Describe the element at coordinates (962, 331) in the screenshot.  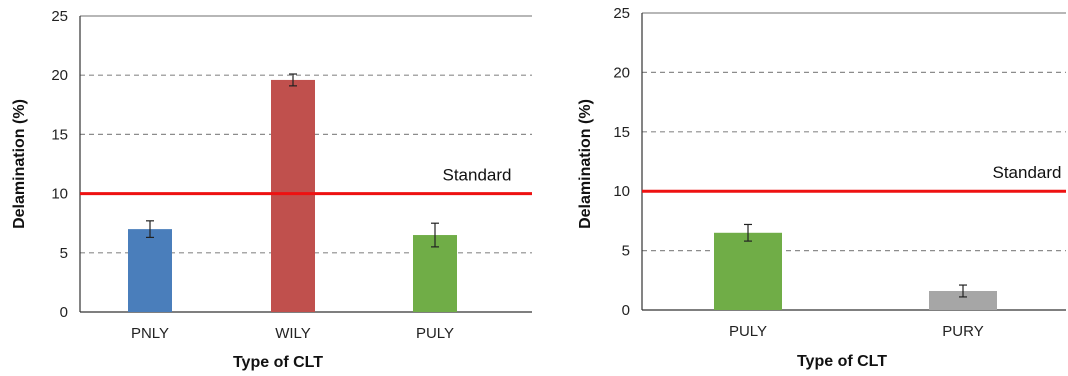
I see `x-tick-label: PURY` at that location.